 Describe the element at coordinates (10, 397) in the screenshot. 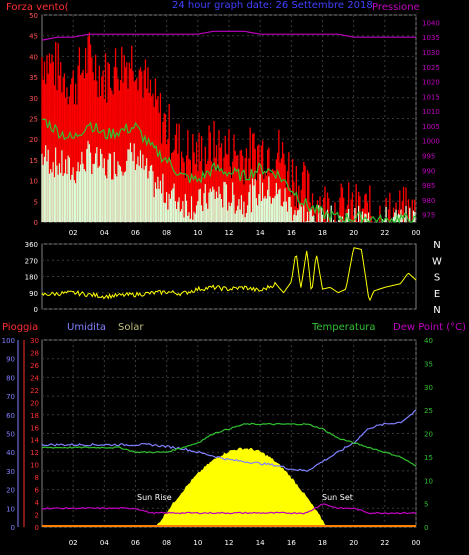

I see `humidity-y-tick-label: 70` at that location.